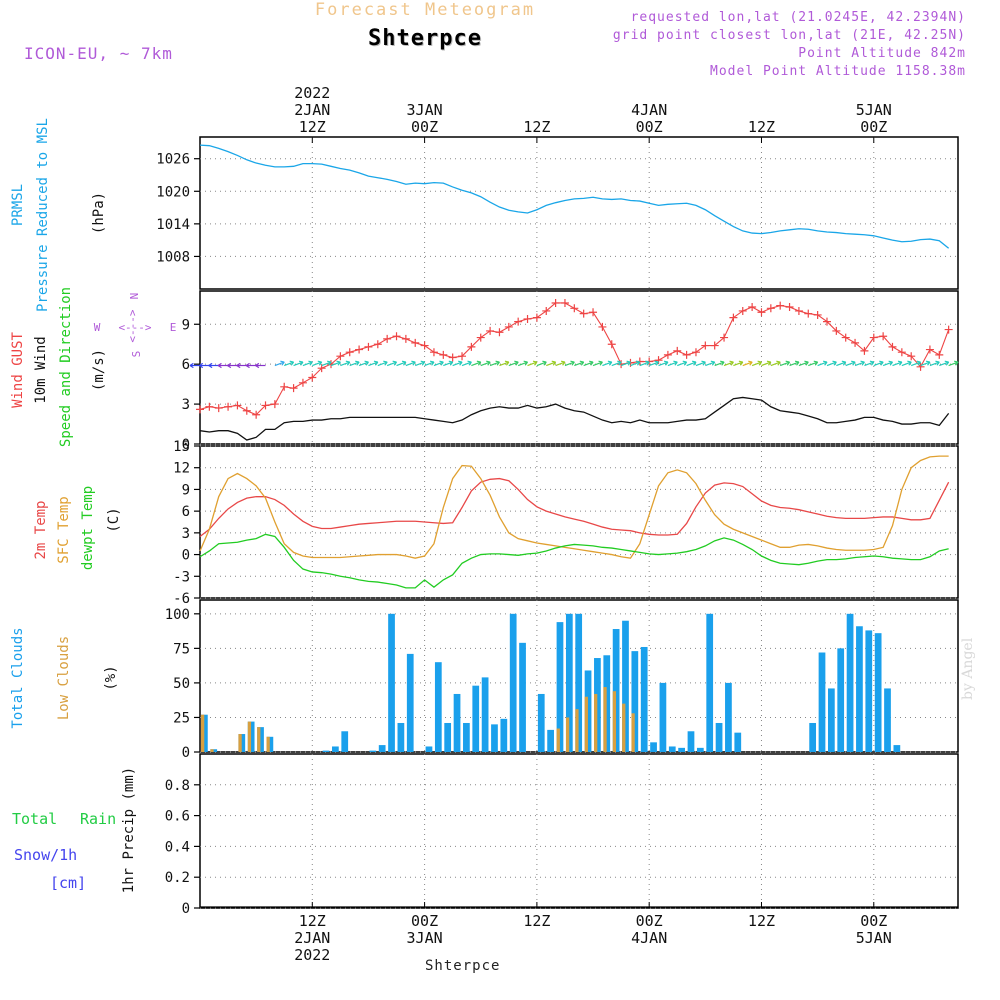 Image resolution: width=1000 pixels, height=1000 pixels. What do you see at coordinates (98, 53) in the screenshot?
I see `model-label: ICON-EU, ~ 7km` at bounding box center [98, 53].